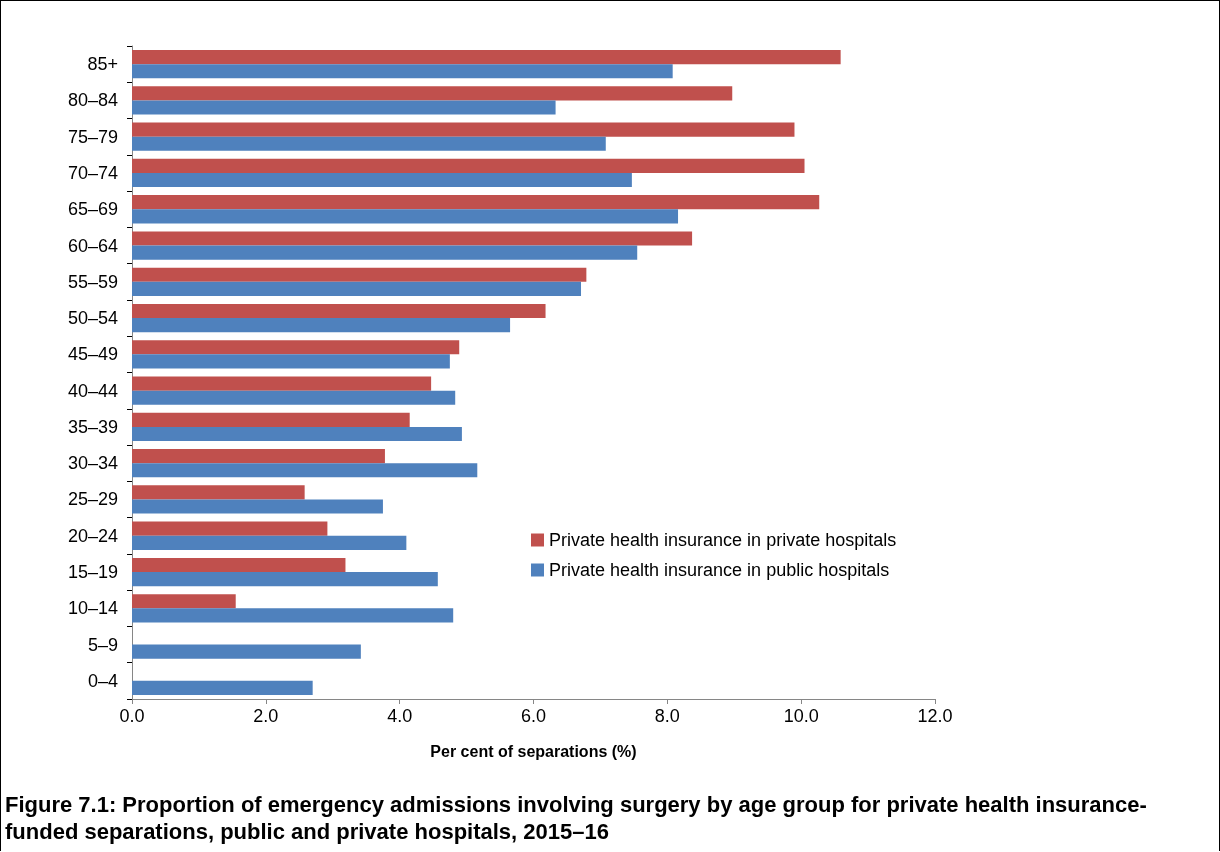 This screenshot has width=1220, height=852. I want to click on y-tick-label: 75–79, so click(92, 136).